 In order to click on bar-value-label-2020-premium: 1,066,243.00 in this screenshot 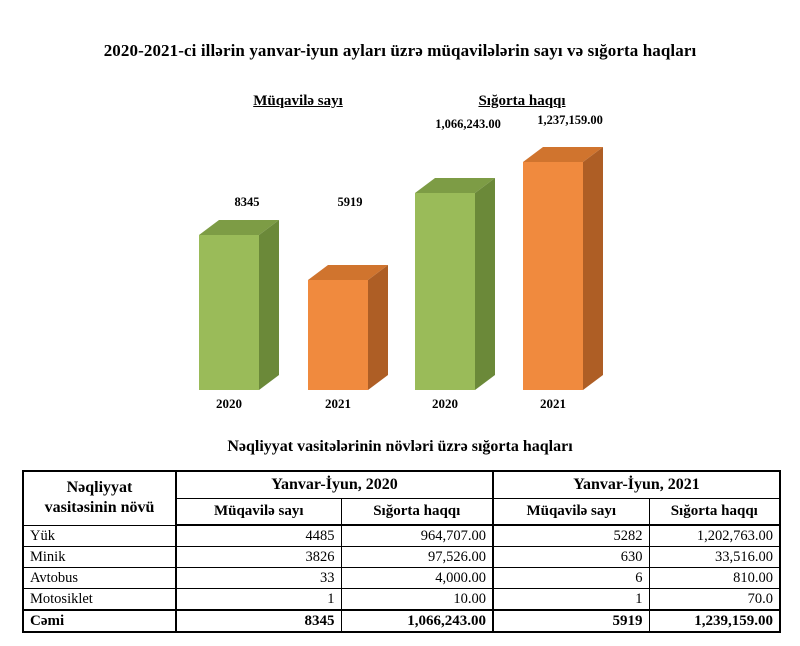, I will do `click(468, 124)`.